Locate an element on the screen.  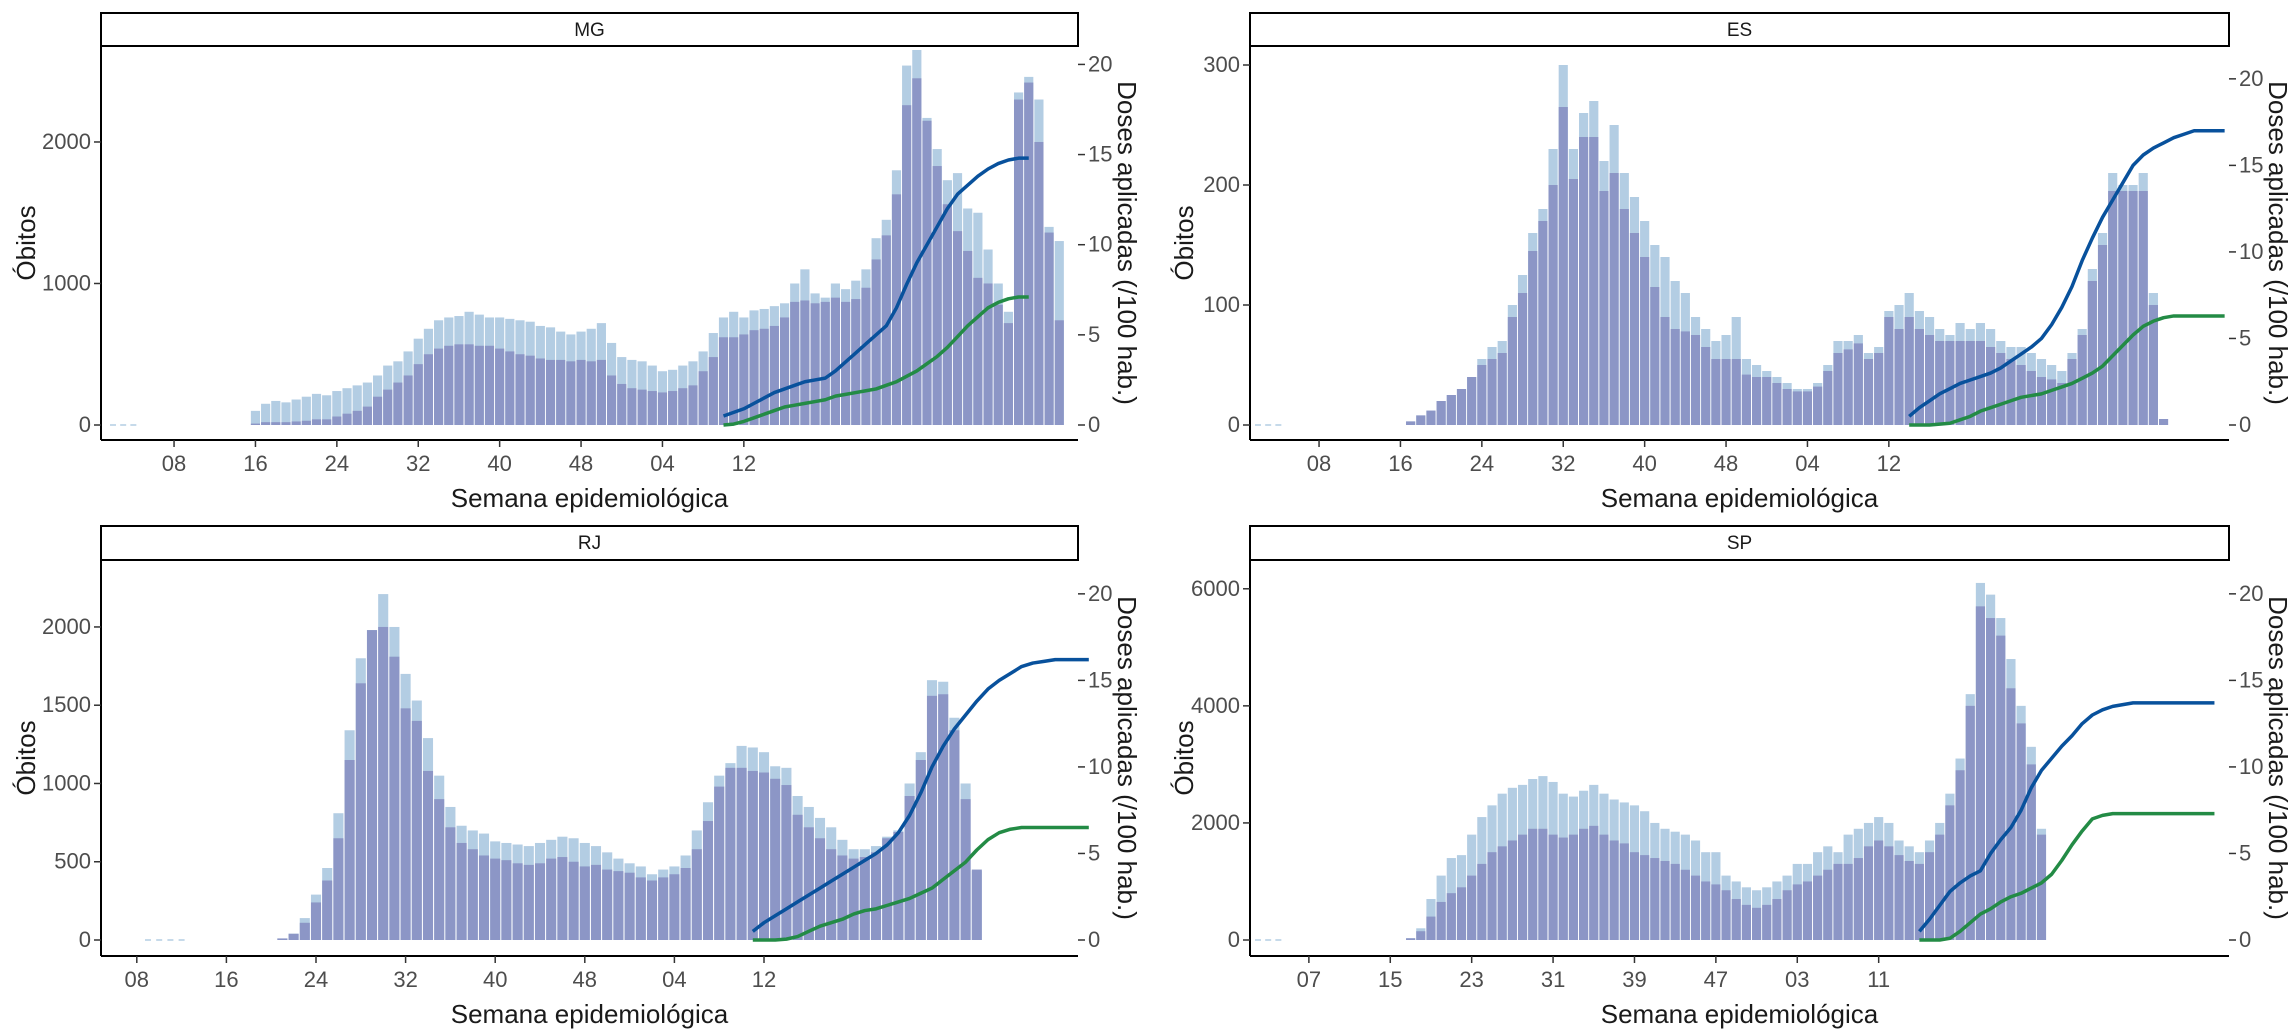
dose2-line is located at coordinates (876, 361).